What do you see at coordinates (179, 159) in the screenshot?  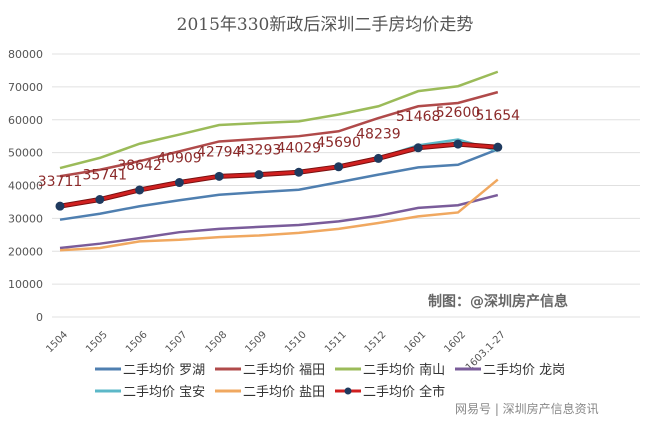 I see `data-label: 40909` at bounding box center [179, 159].